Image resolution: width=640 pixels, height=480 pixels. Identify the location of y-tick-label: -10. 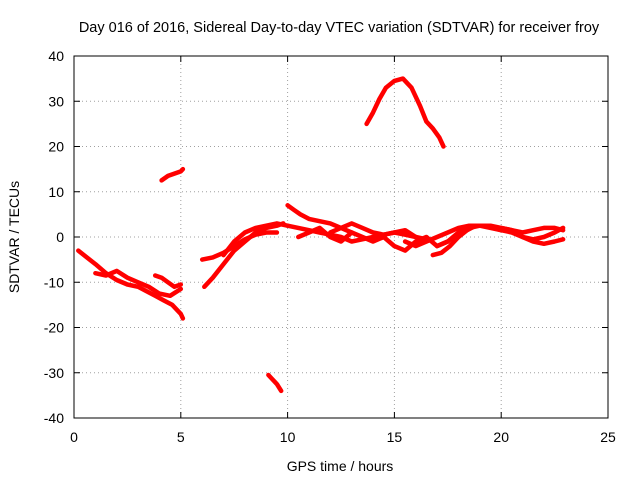
(54, 282).